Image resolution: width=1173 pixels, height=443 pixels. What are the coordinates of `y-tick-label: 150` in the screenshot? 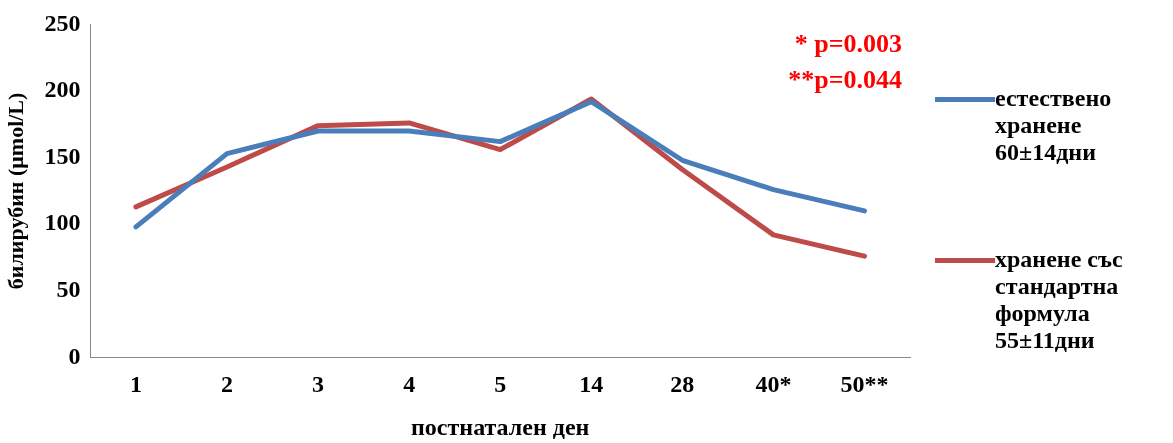 It's located at (62, 155).